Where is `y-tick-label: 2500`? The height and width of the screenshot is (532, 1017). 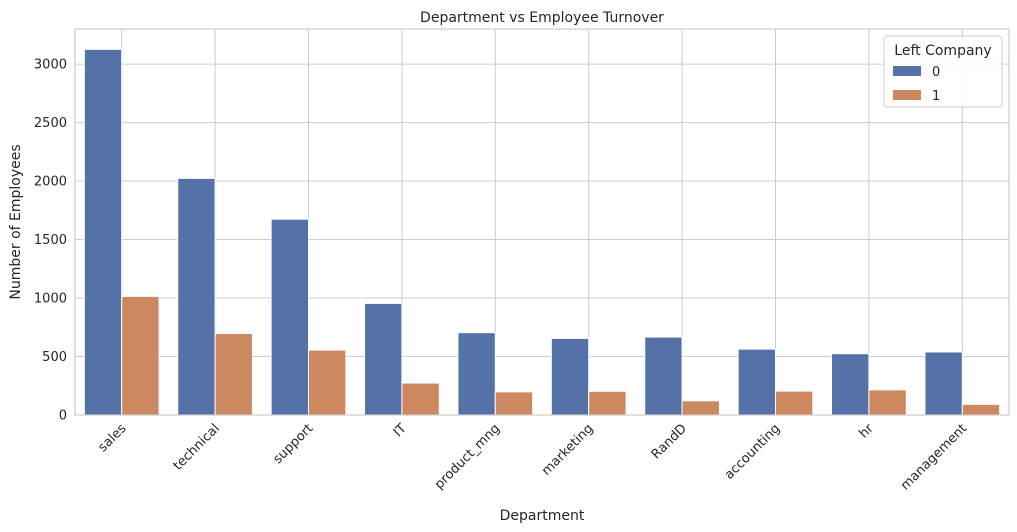
y-tick-label: 2500 is located at coordinates (50, 123).